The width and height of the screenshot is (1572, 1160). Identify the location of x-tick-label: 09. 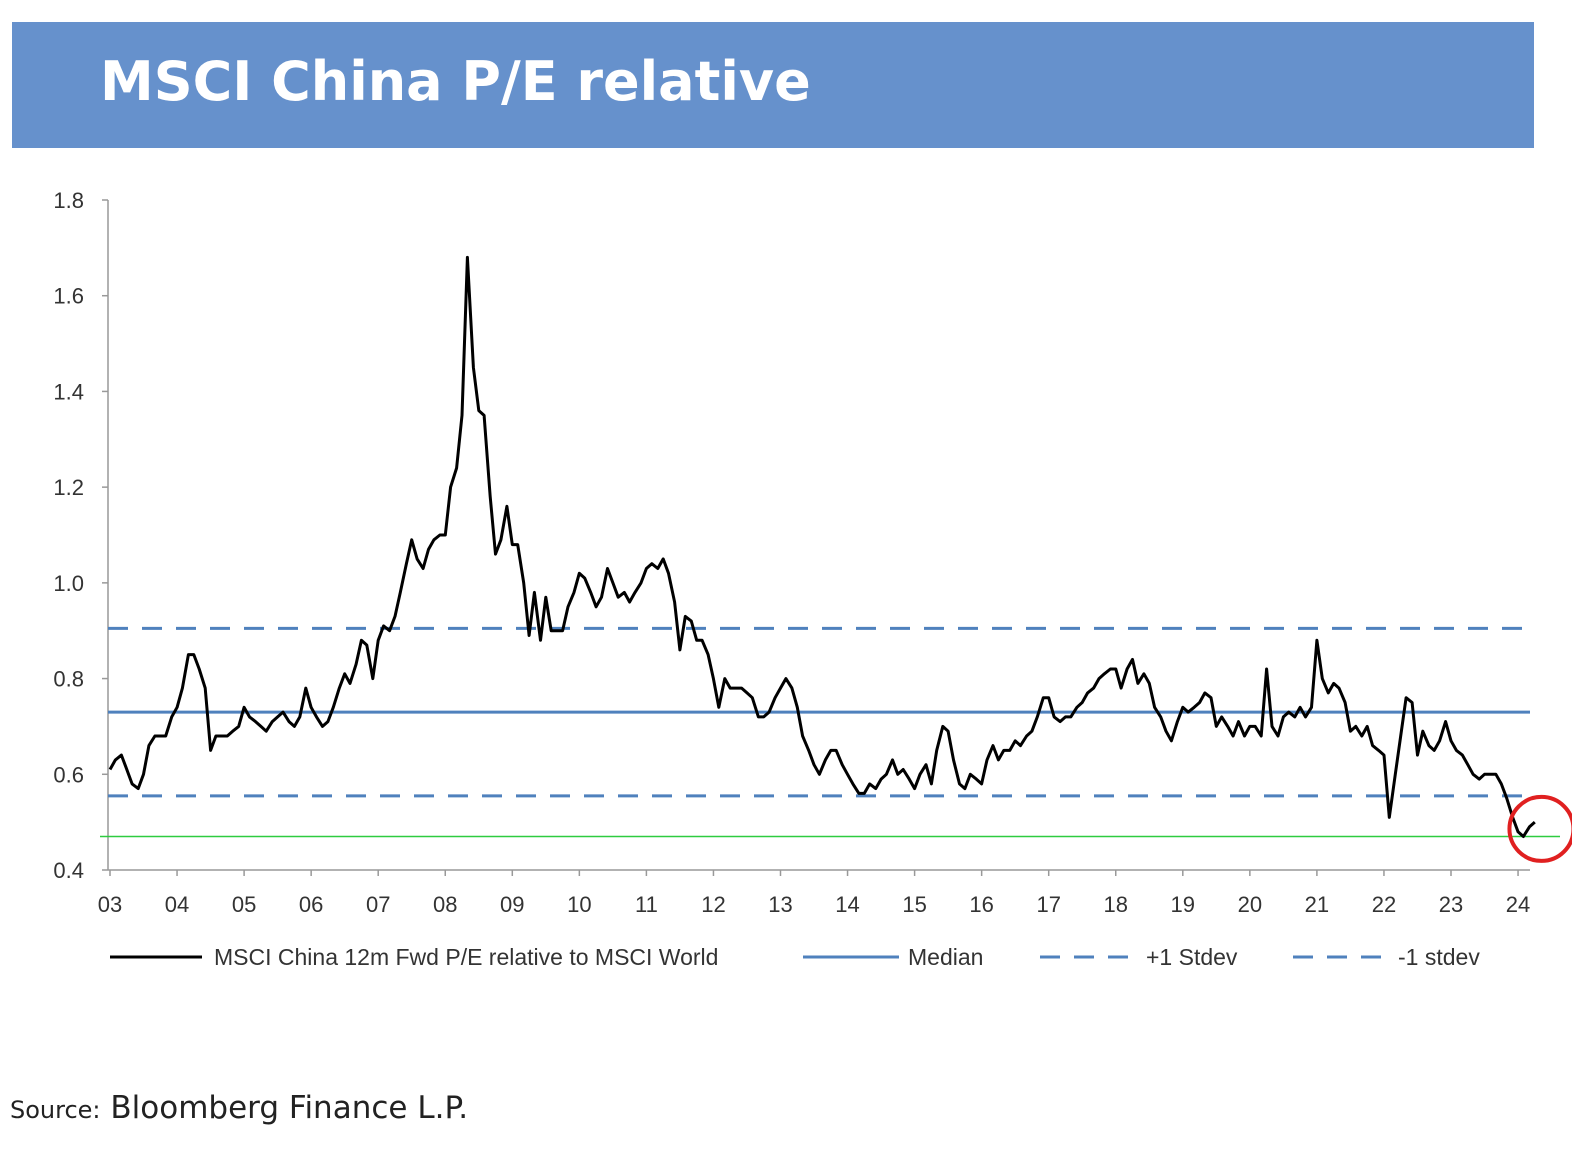
(512, 904).